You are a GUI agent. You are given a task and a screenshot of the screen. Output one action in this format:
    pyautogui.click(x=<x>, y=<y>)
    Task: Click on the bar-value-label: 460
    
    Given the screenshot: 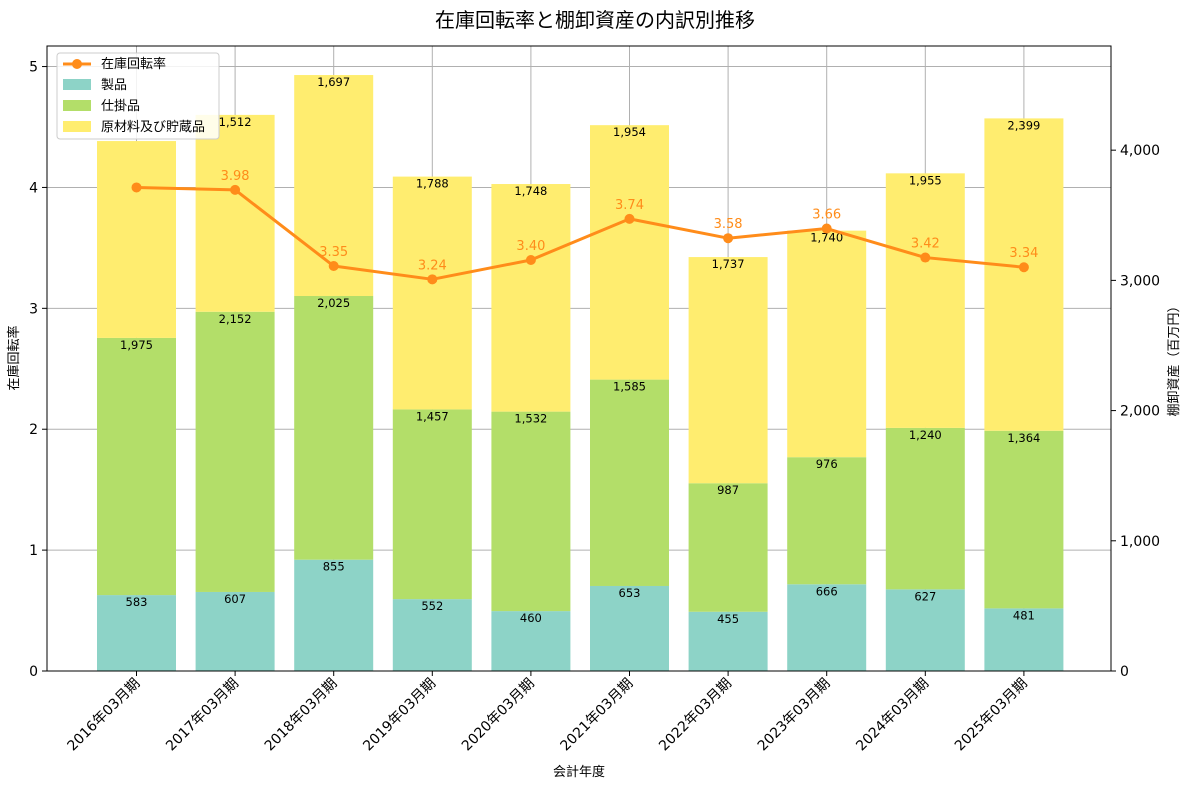 What is the action you would take?
    pyautogui.click(x=531, y=618)
    